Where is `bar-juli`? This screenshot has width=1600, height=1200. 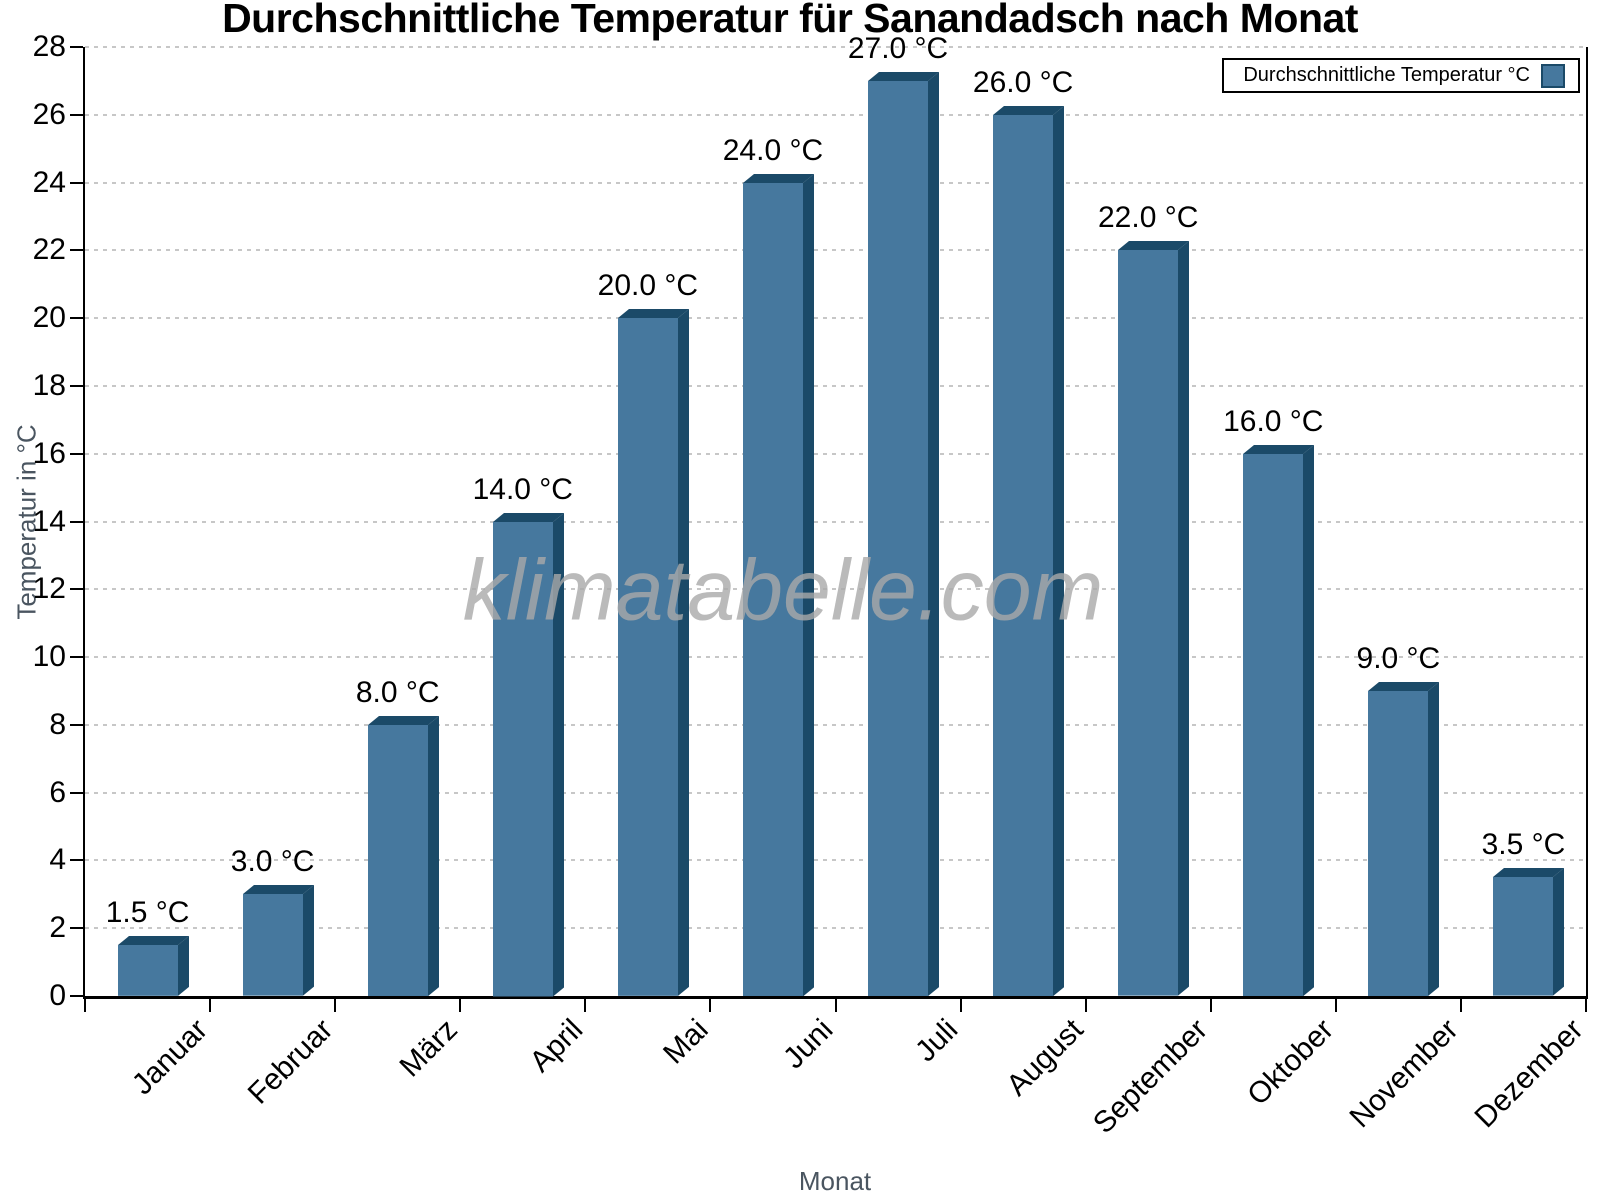 bar-juli is located at coordinates (904, 533).